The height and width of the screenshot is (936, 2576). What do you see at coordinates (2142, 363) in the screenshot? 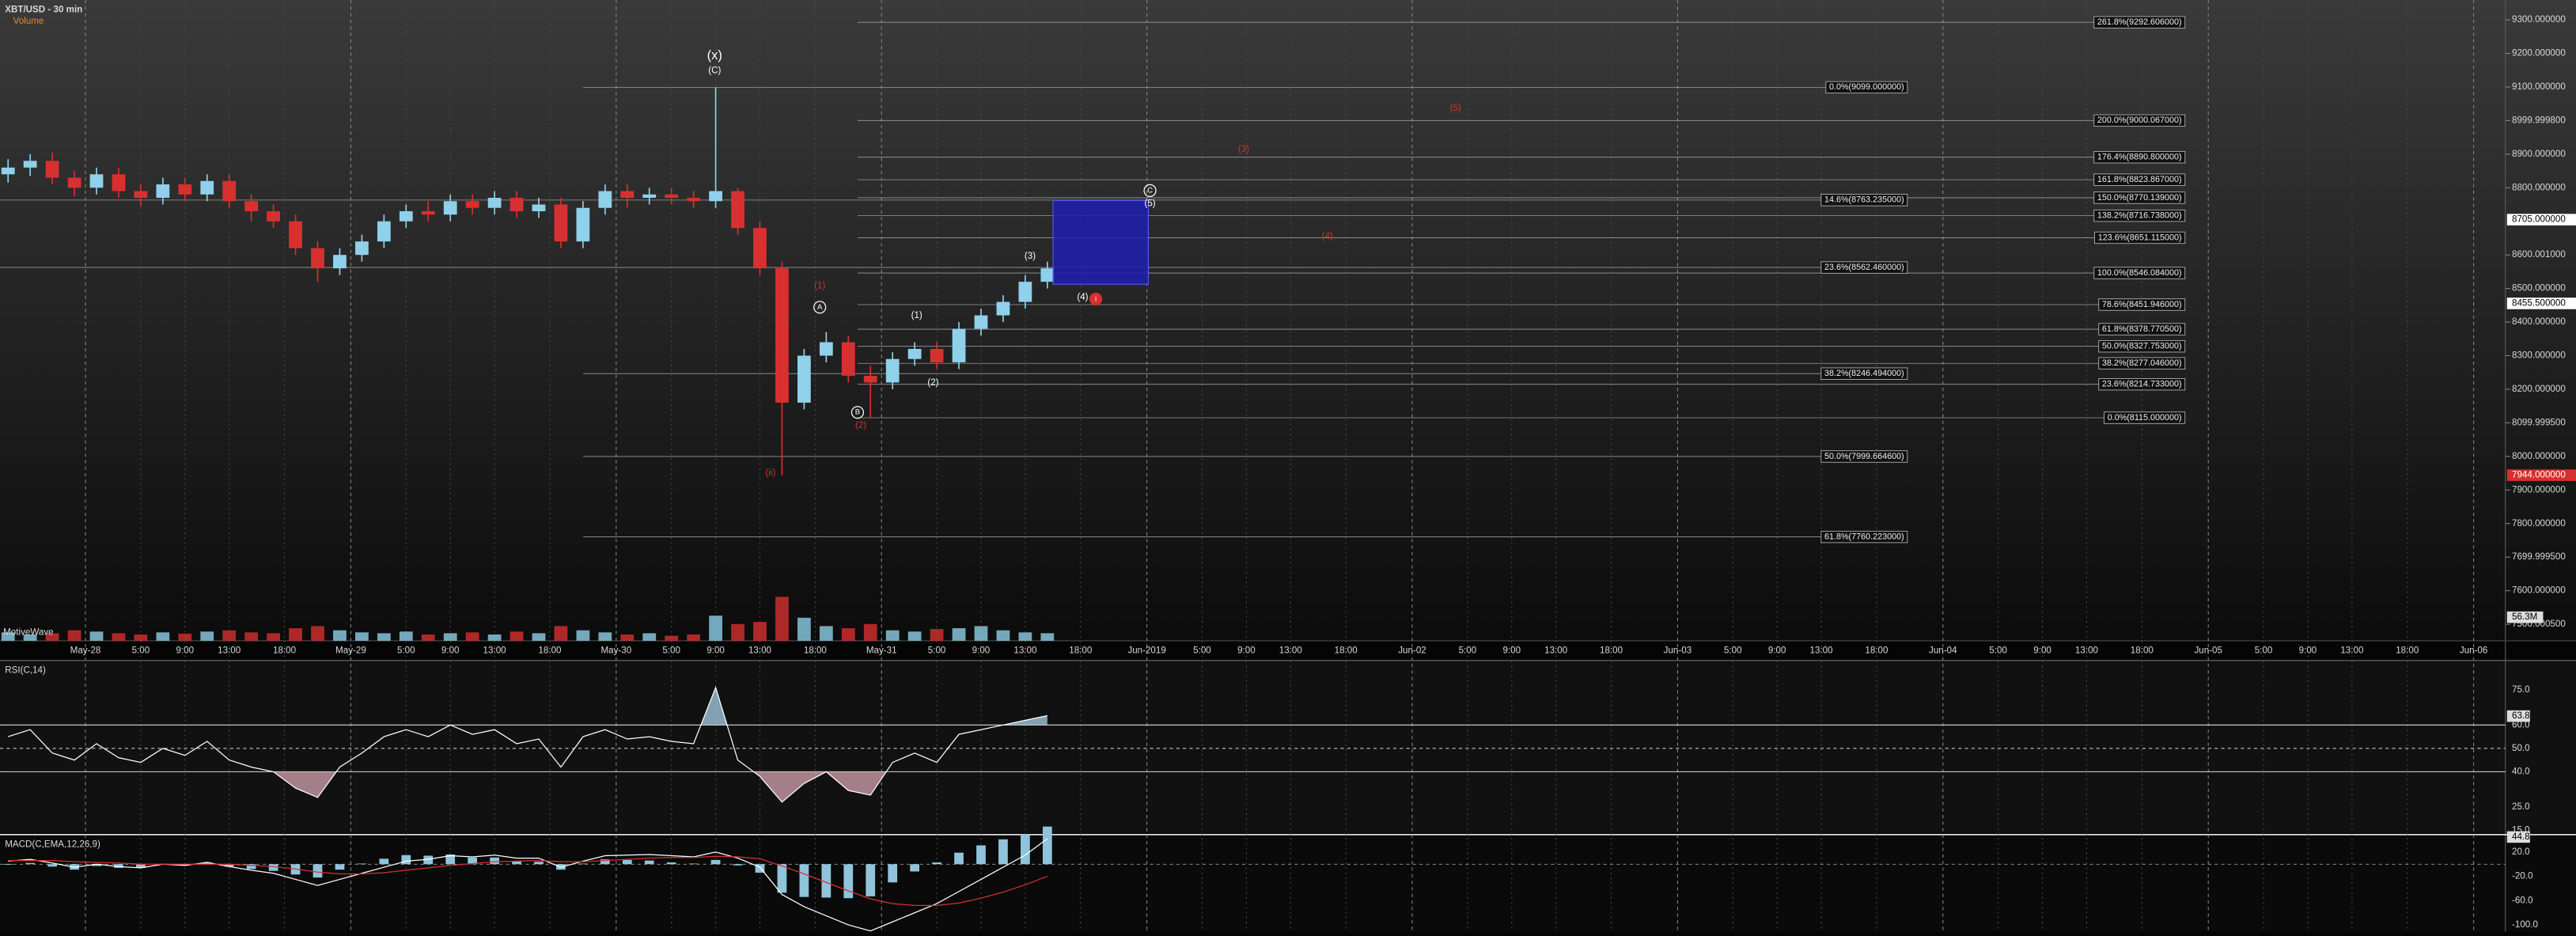
I see `fib-label: 38.2%(8277.046000)` at bounding box center [2142, 363].